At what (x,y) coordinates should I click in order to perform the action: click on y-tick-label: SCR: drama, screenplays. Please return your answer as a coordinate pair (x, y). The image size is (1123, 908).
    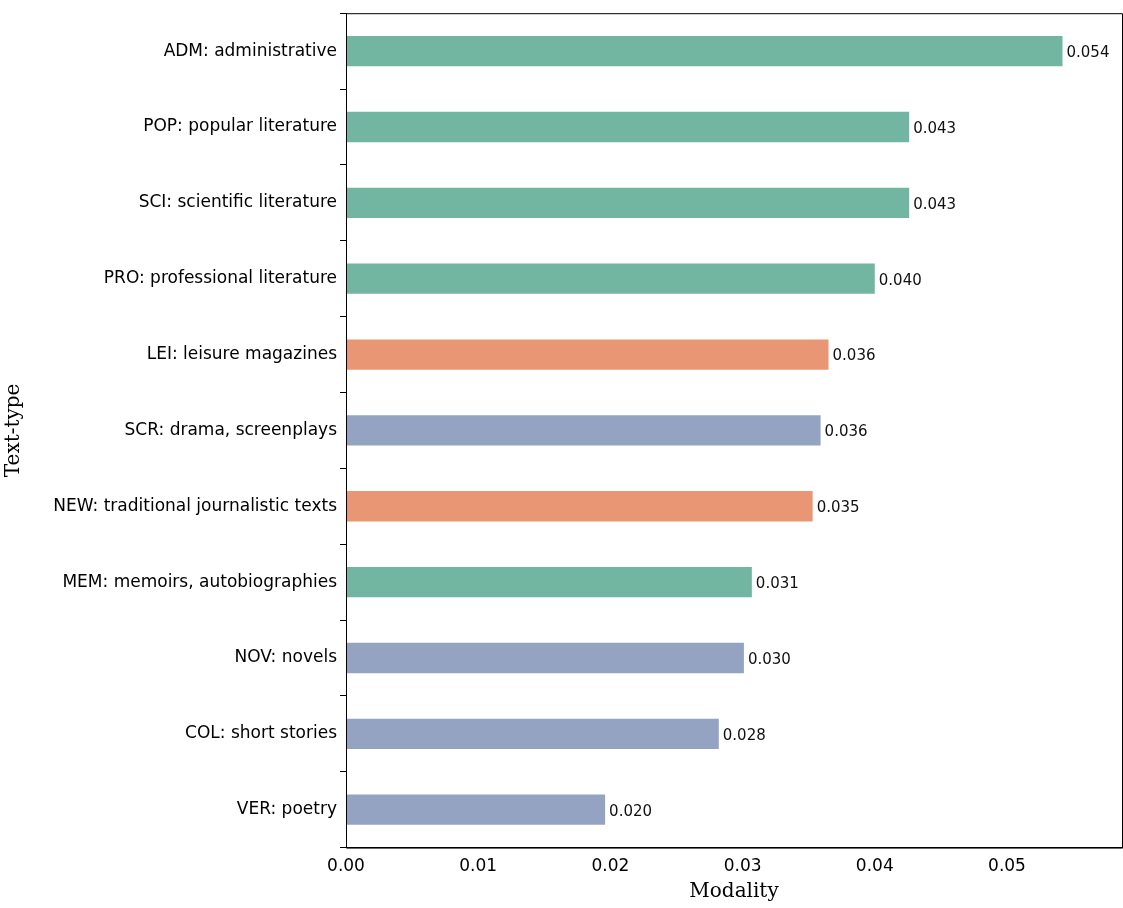
    Looking at the image, I should click on (231, 428).